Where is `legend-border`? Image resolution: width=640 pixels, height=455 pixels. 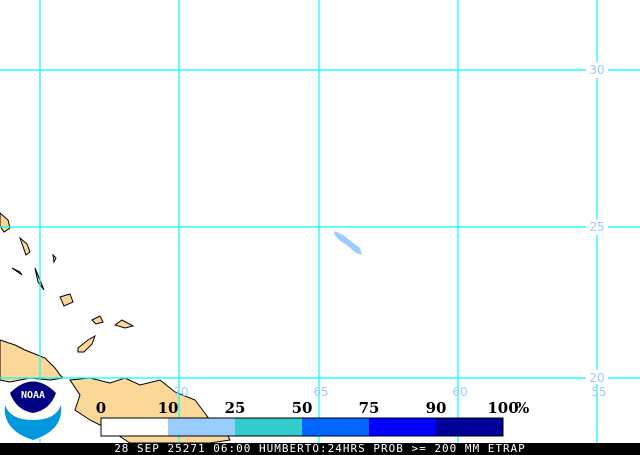 legend-border is located at coordinates (302, 427).